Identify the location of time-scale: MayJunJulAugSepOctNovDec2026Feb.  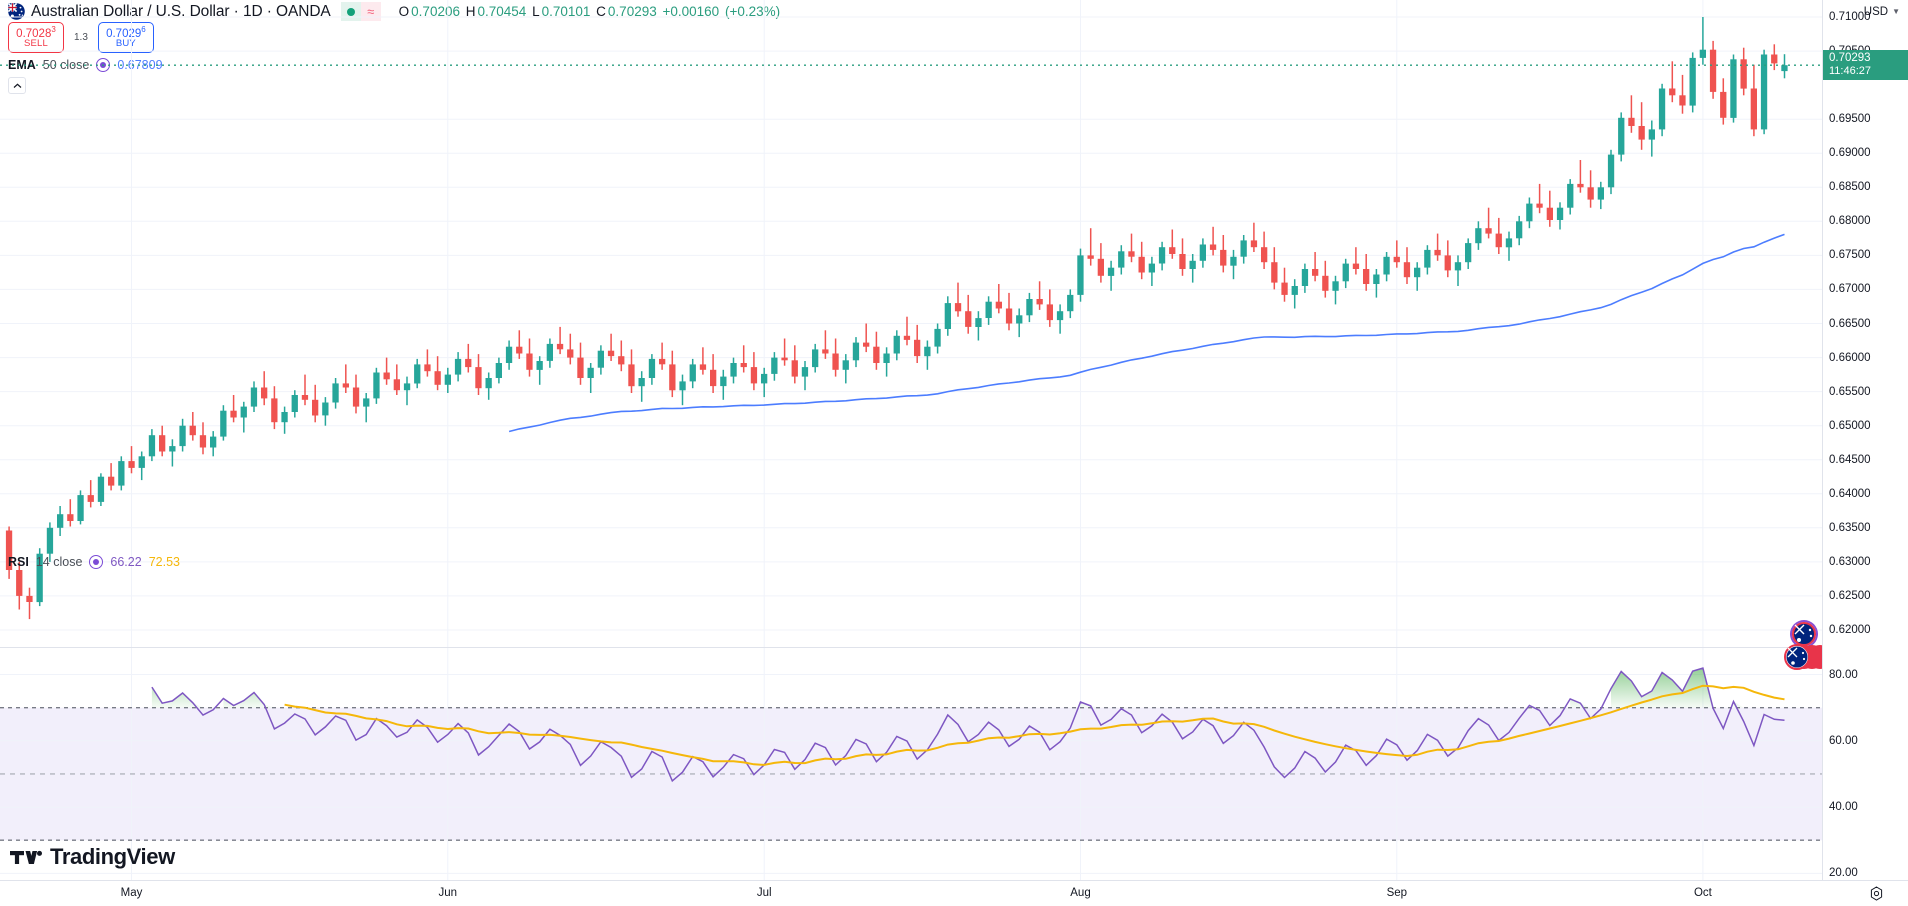
(954, 893).